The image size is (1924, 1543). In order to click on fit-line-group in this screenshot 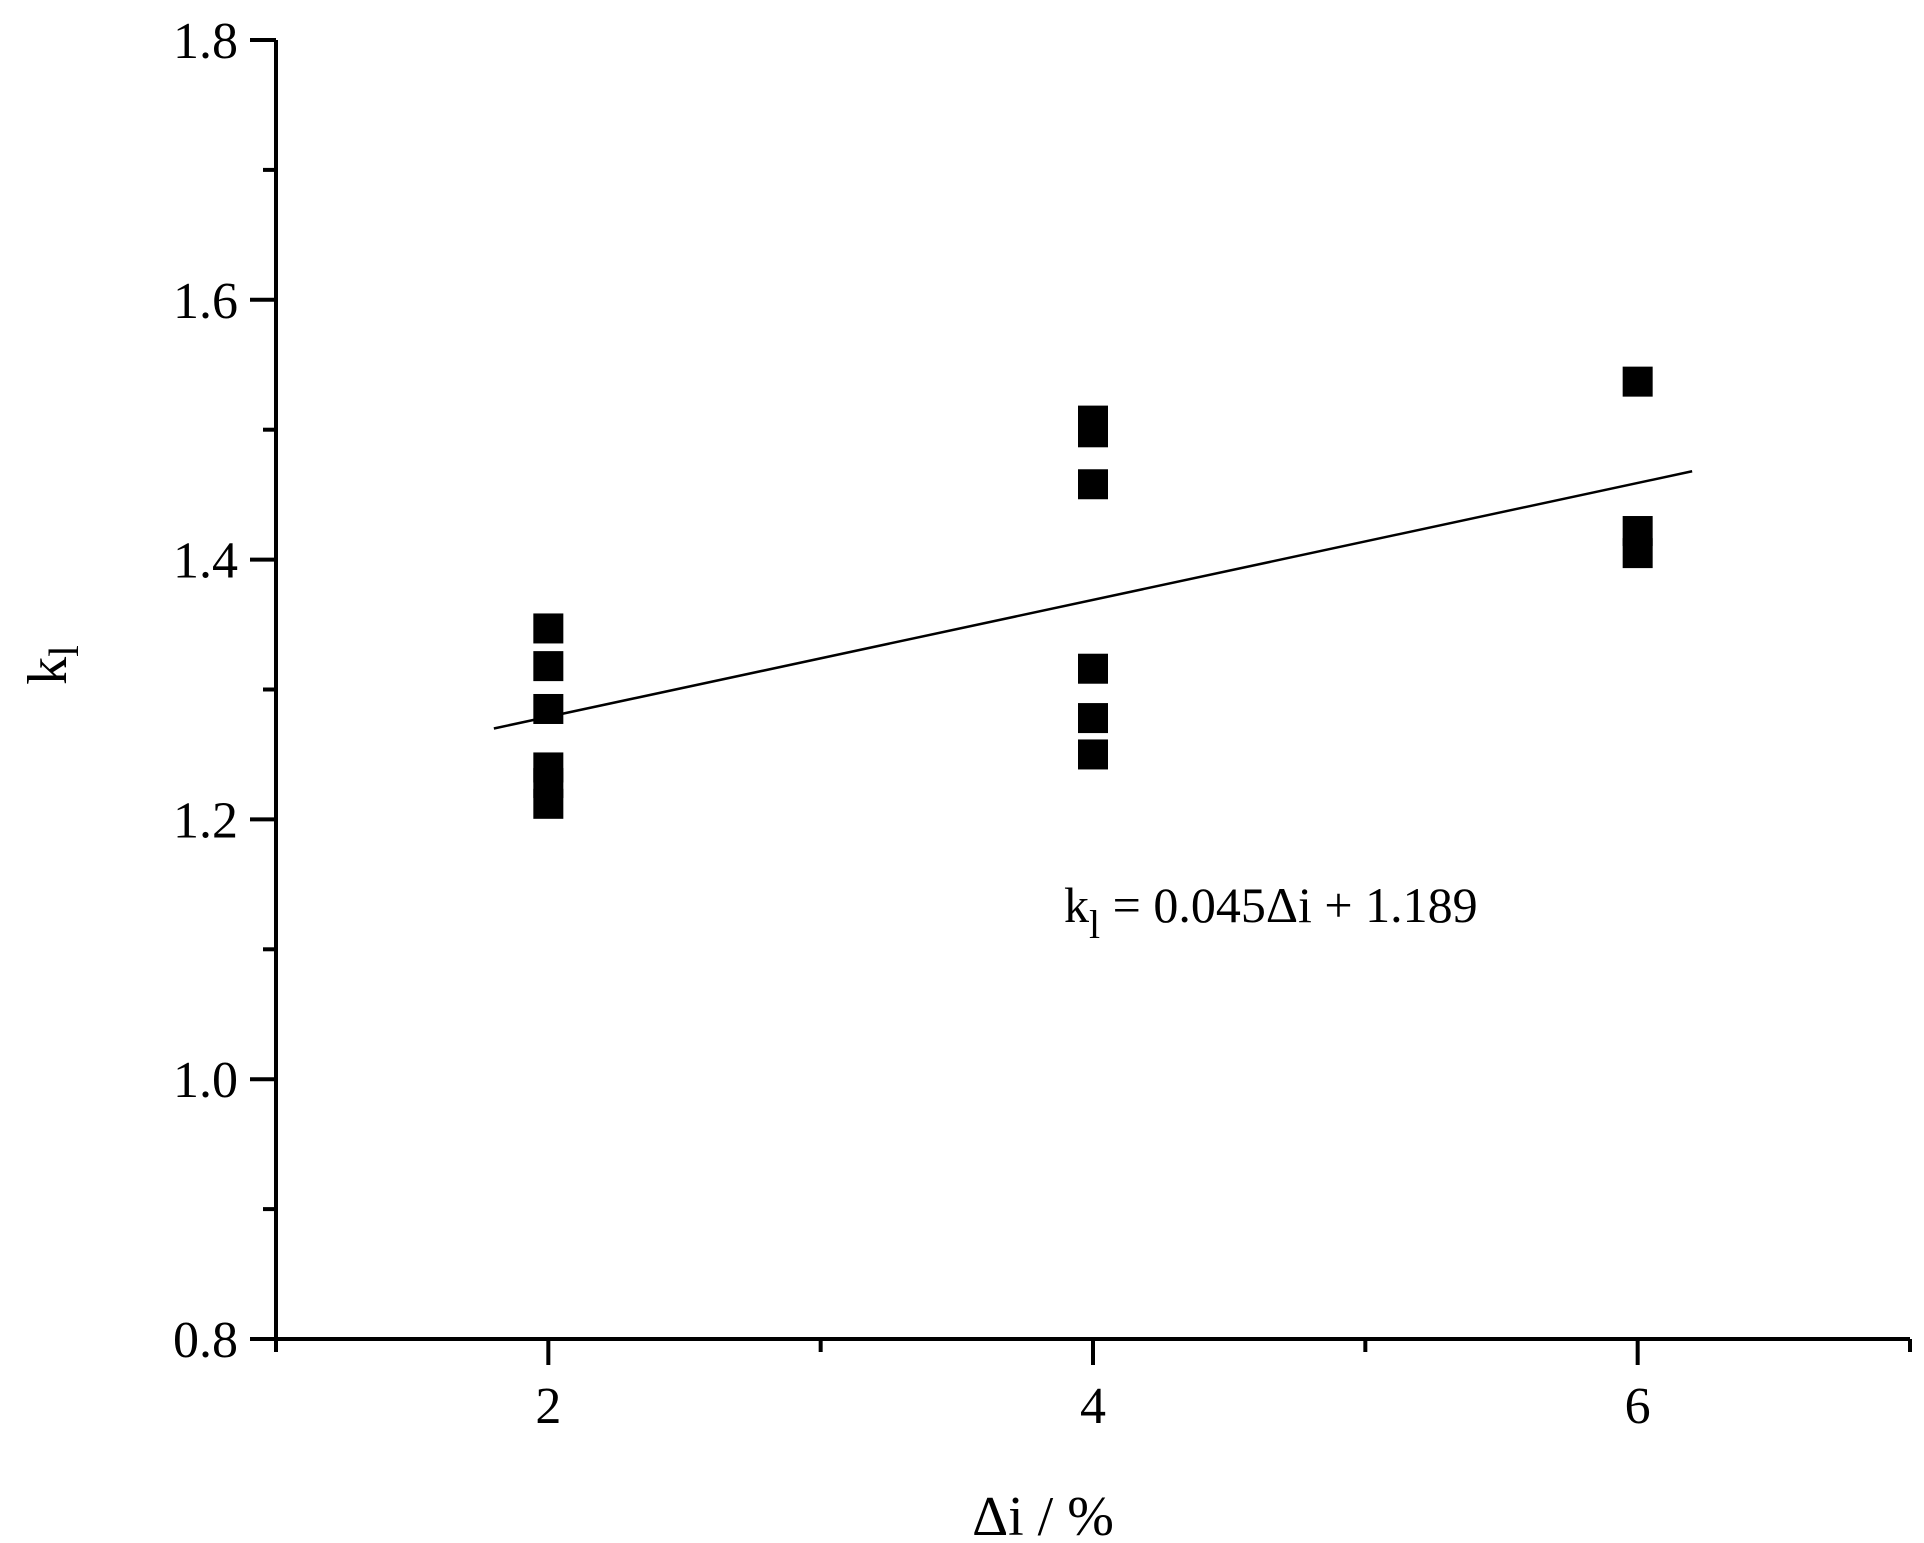, I will do `click(1093, 600)`.